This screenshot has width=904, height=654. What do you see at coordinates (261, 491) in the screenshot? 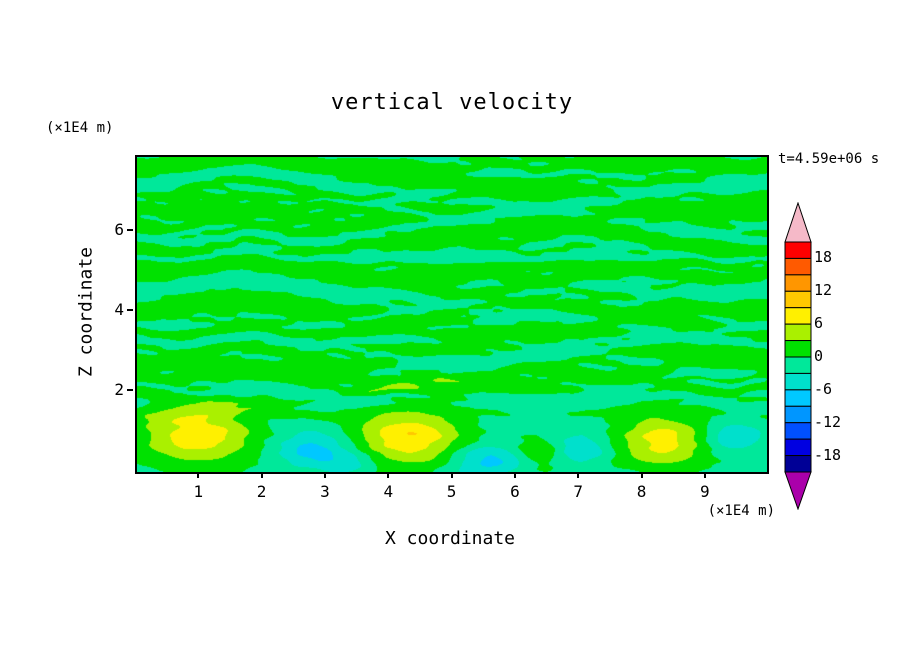
I see `x-tick-label: 2` at bounding box center [261, 491].